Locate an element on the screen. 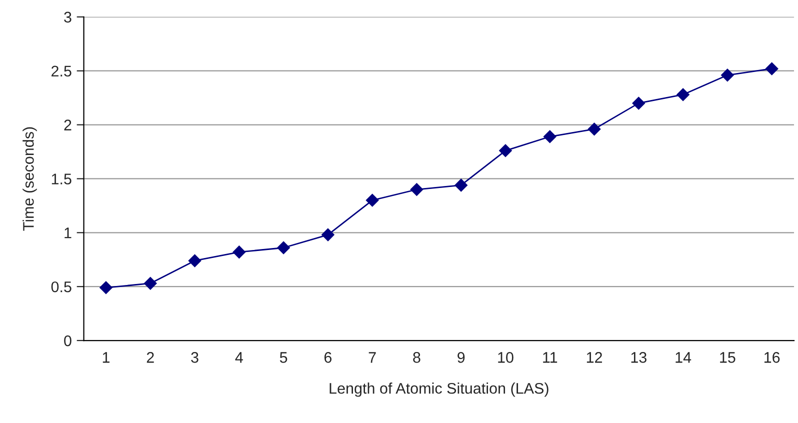 The image size is (798, 423). y-tick-label: 2 is located at coordinates (68, 125).